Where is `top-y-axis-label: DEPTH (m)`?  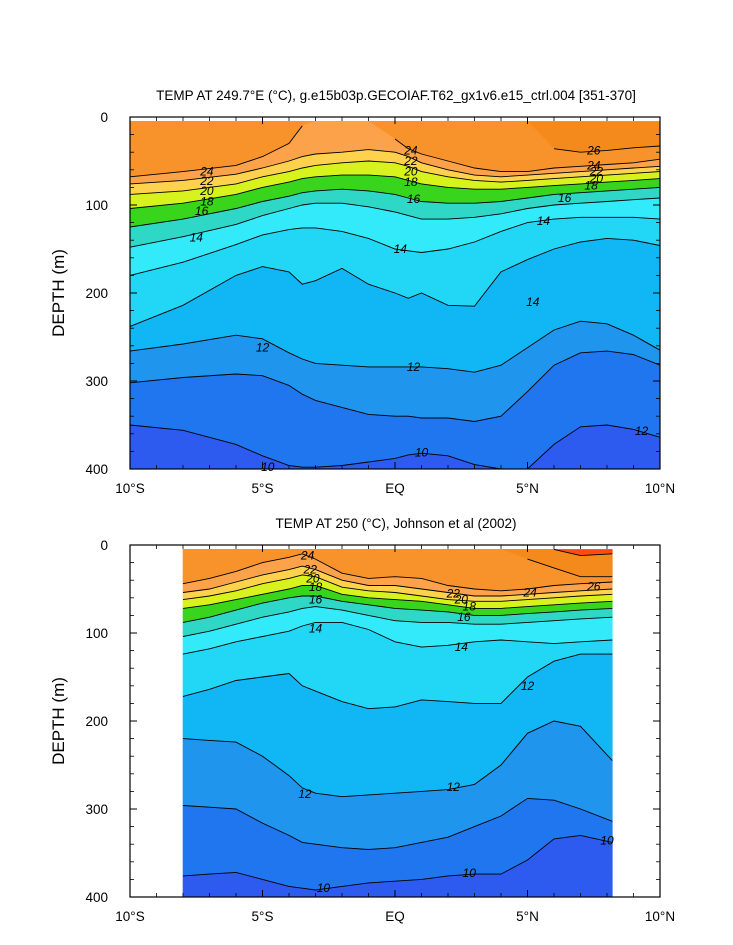 top-y-axis-label: DEPTH (m) is located at coordinates (58, 293).